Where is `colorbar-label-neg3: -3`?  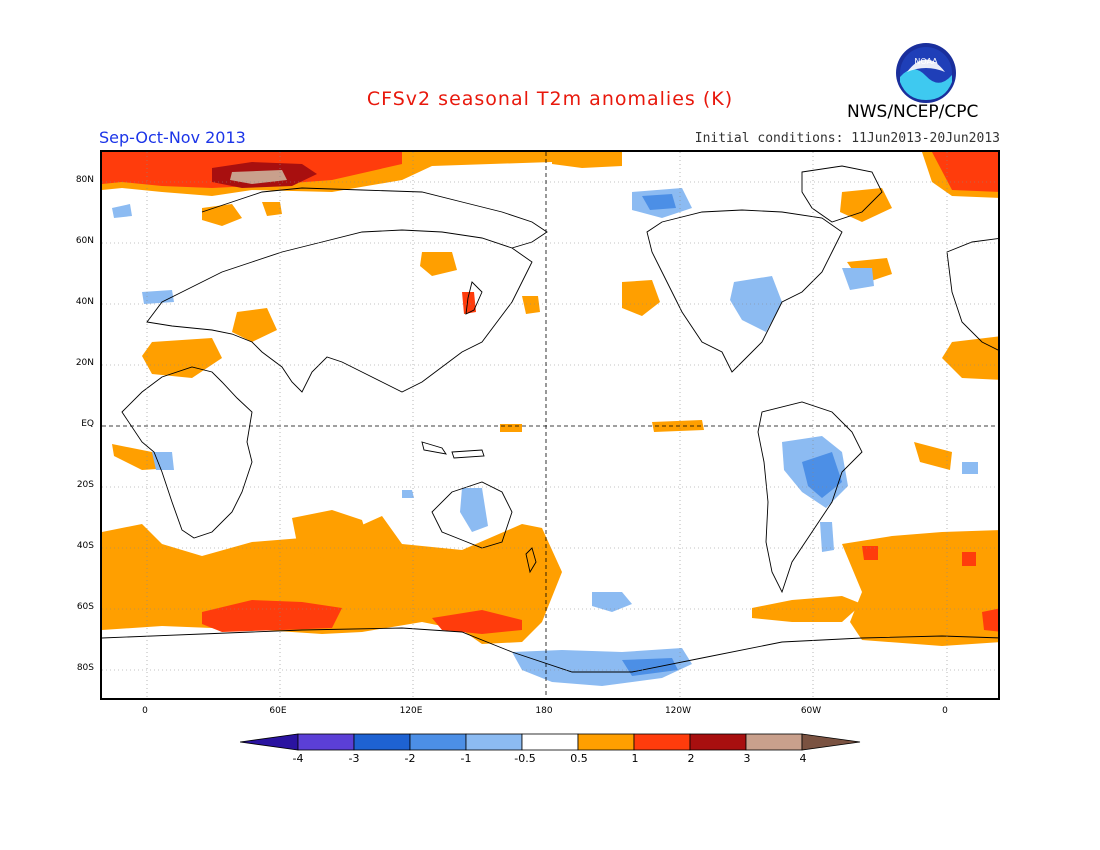 colorbar-label-neg3: -3 is located at coordinates (354, 758).